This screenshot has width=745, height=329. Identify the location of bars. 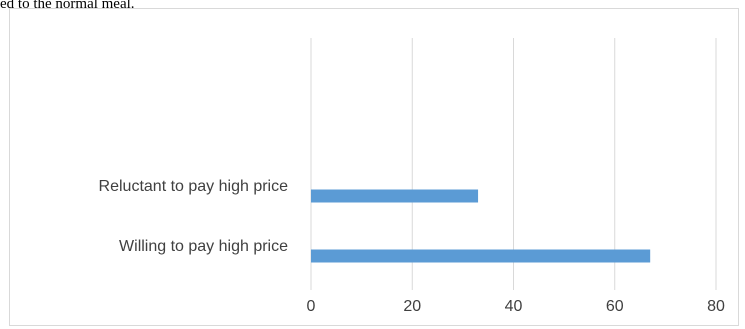
(481, 226).